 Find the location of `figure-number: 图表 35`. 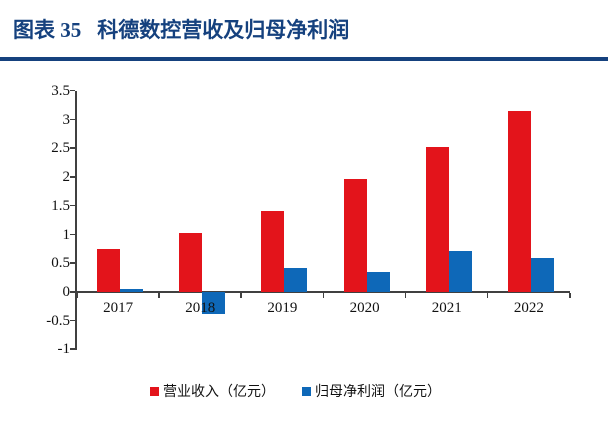

figure-number: 图表 35 is located at coordinates (47, 30).